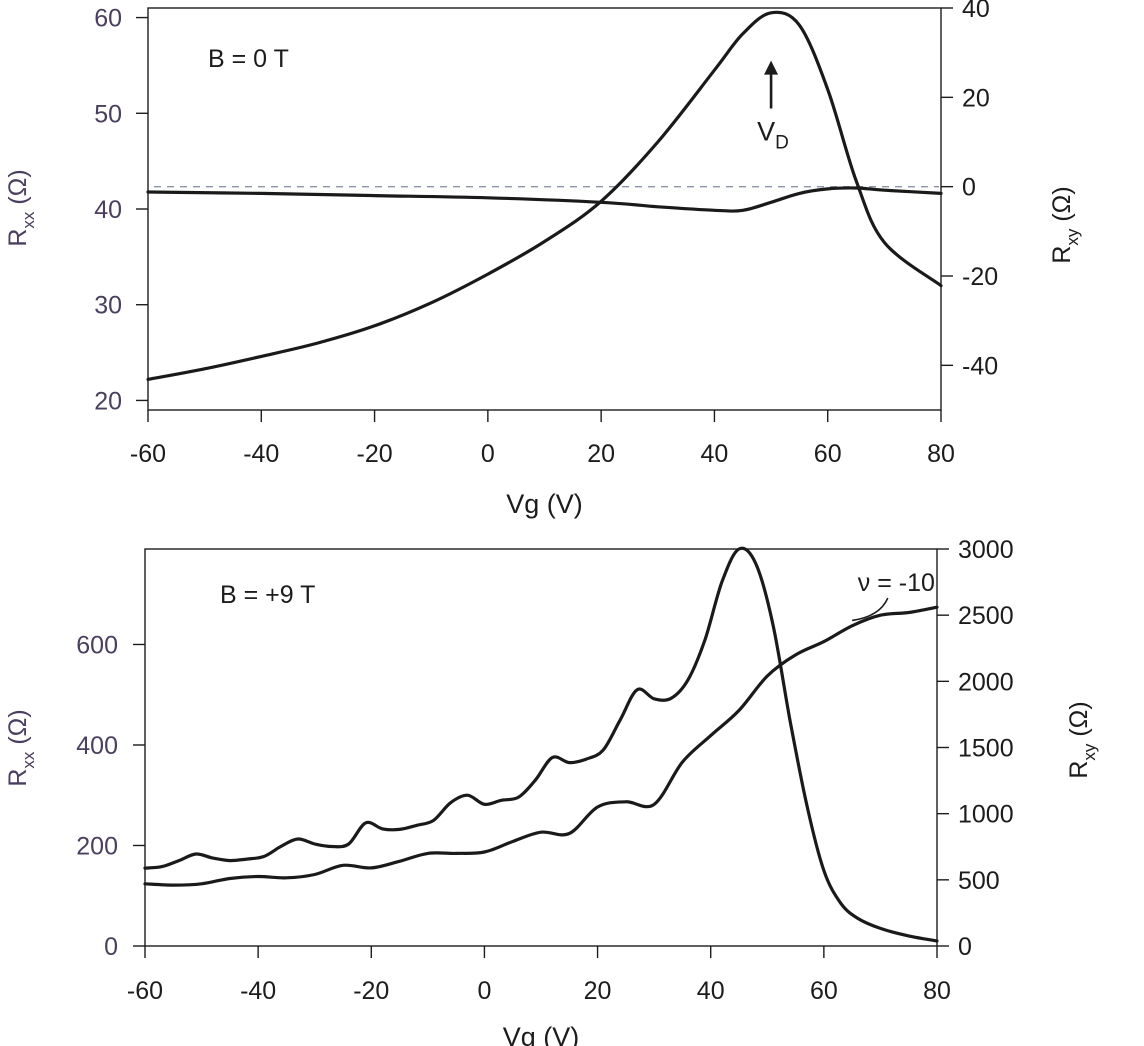  What do you see at coordinates (544, 199) in the screenshot?
I see `series-rxy-line` at bounding box center [544, 199].